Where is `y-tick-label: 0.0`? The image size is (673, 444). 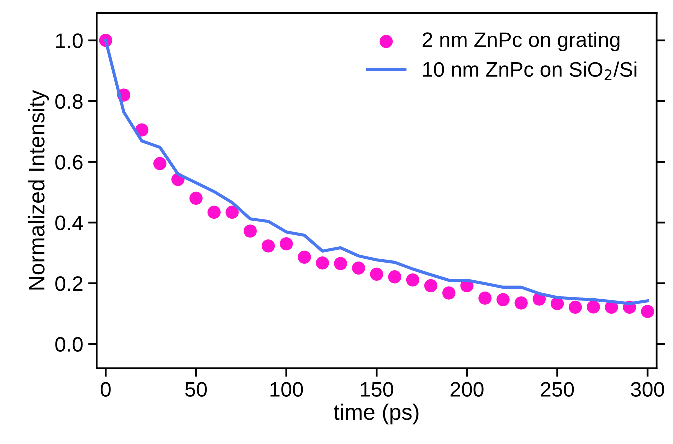
y-tick-label: 0.0 is located at coordinates (69, 344).